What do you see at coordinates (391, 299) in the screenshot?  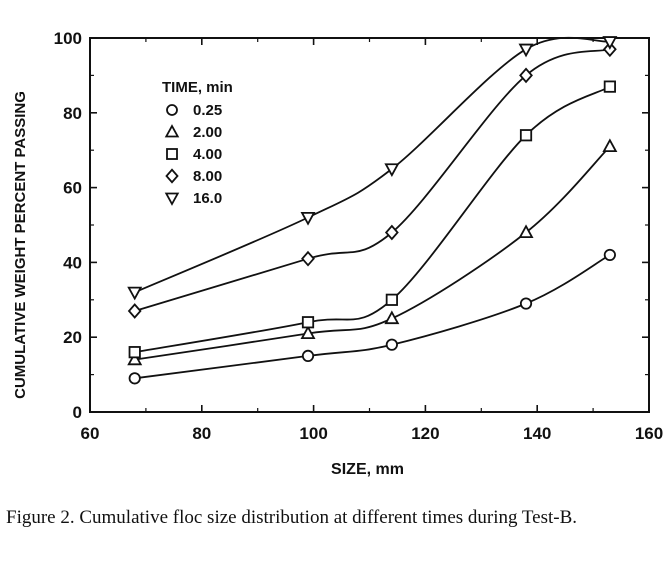 I see `point-4.00-114` at bounding box center [391, 299].